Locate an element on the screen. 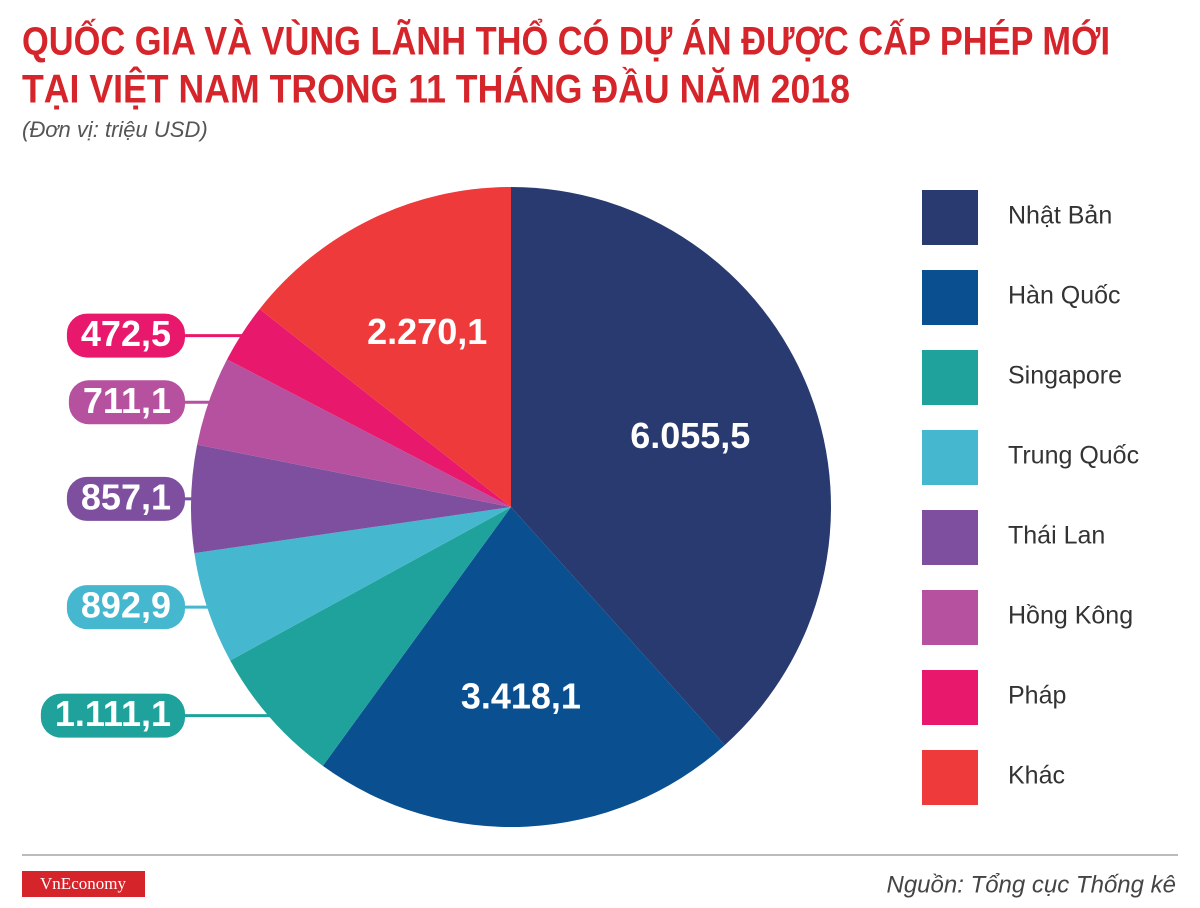 Image resolution: width=1200 pixels, height=908 pixels. value-label: 892,9 is located at coordinates (126, 605).